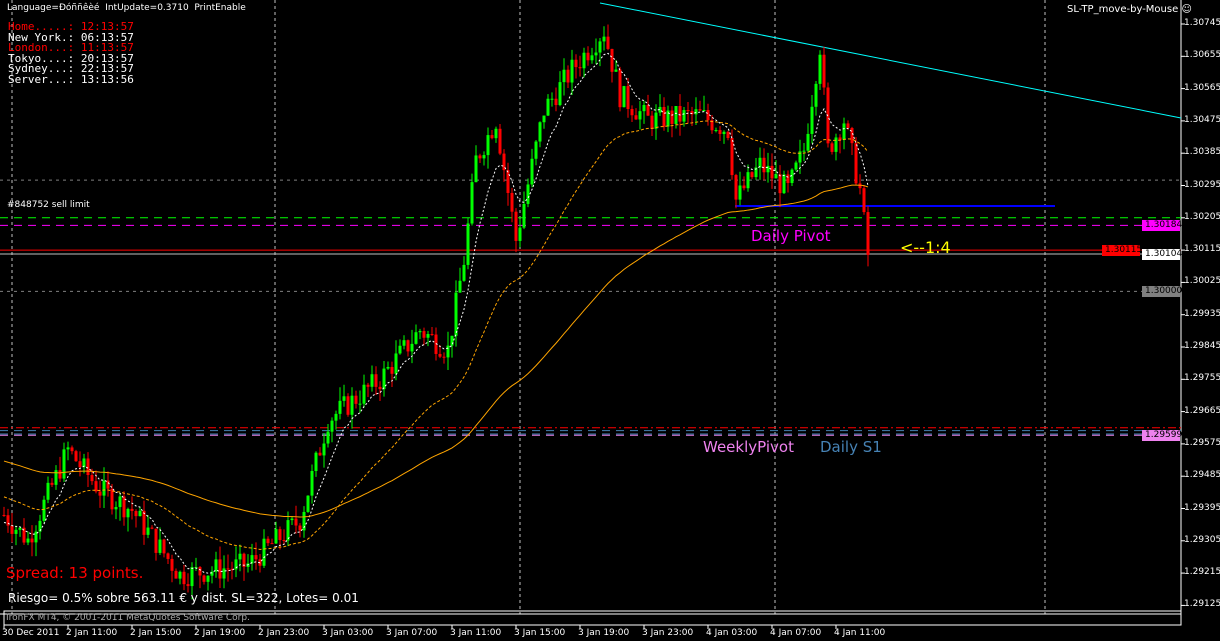  Describe the element at coordinates (1129, 9) in the screenshot. I see `indicator-name: SL-TP_move-by-Mouse ☺` at that location.